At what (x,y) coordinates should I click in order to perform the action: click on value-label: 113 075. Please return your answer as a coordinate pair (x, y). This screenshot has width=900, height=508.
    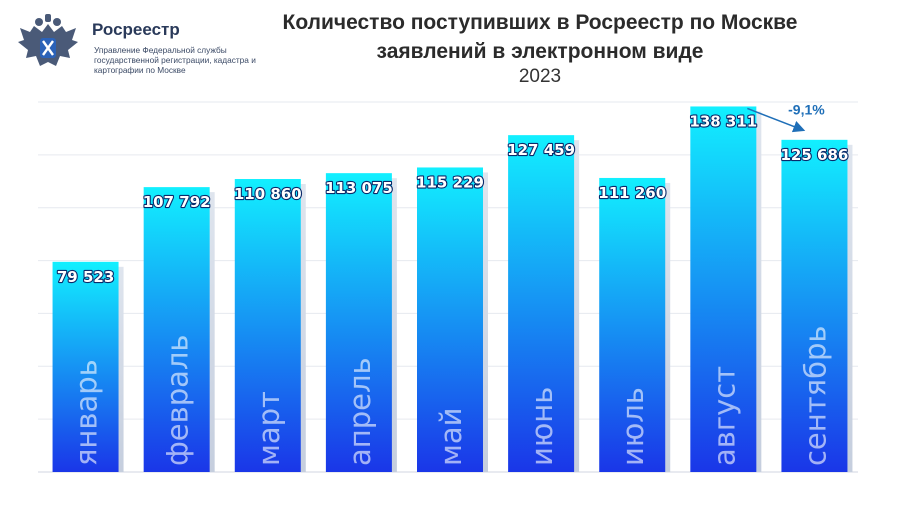
    Looking at the image, I should click on (359, 188).